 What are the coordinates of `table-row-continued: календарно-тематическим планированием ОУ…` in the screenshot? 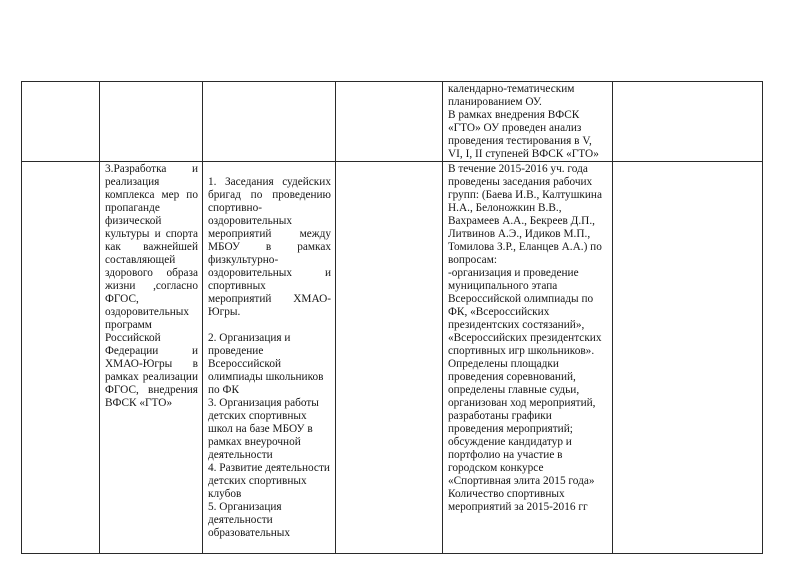 It's located at (392, 121).